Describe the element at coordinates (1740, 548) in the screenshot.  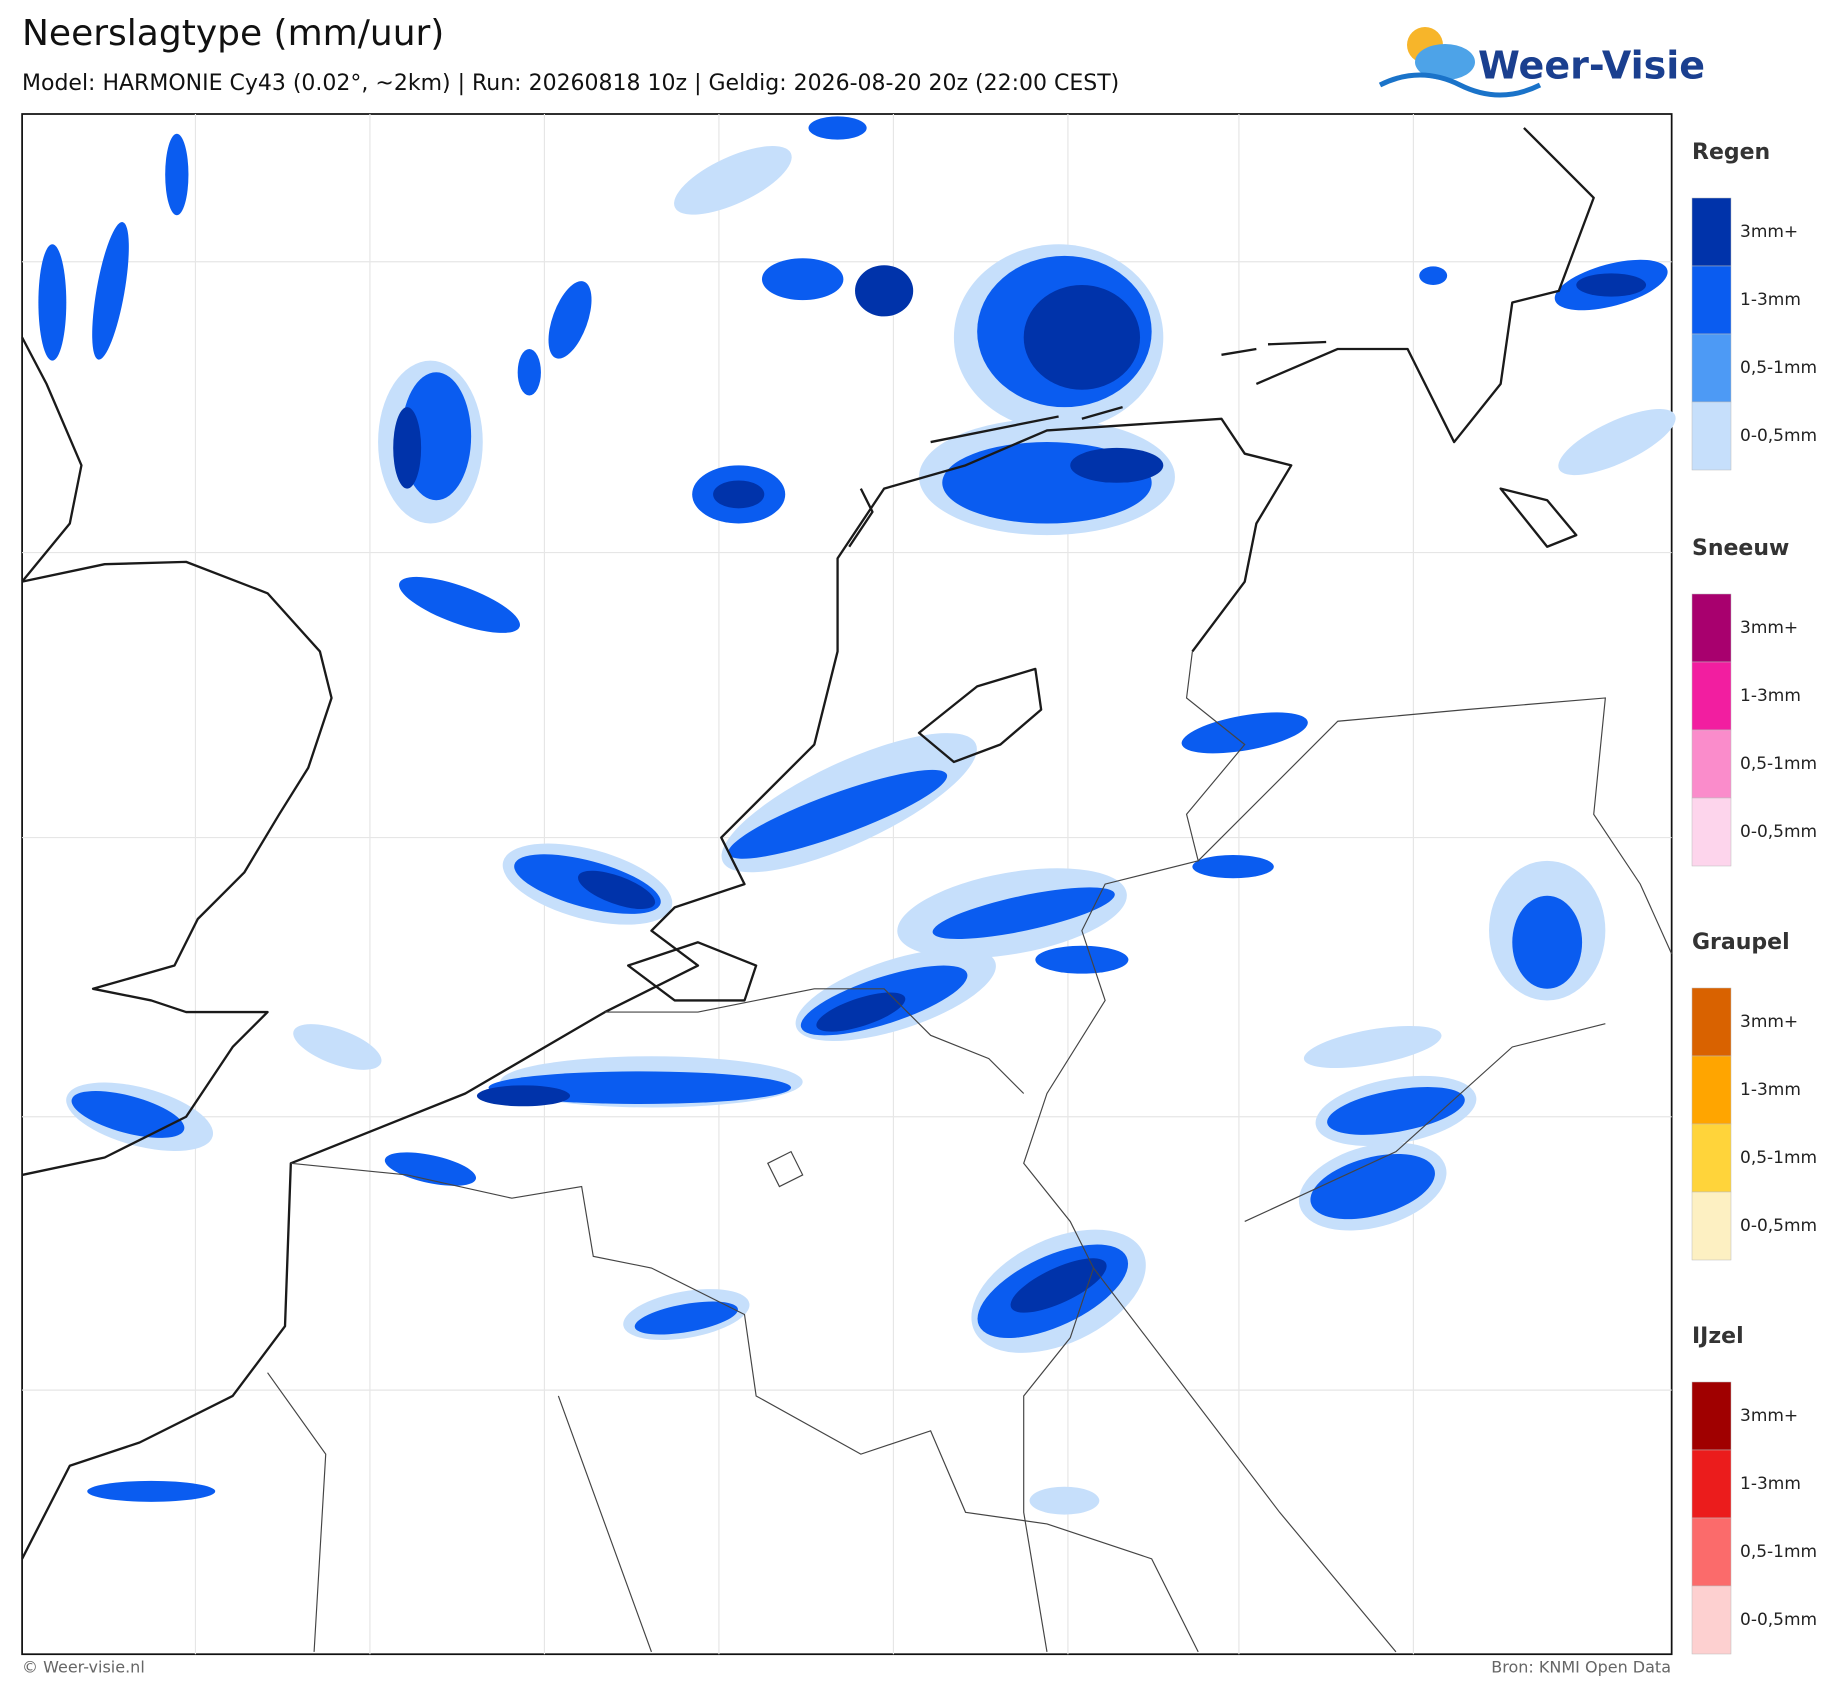
I see `legend-group-title: Sneeuw` at that location.